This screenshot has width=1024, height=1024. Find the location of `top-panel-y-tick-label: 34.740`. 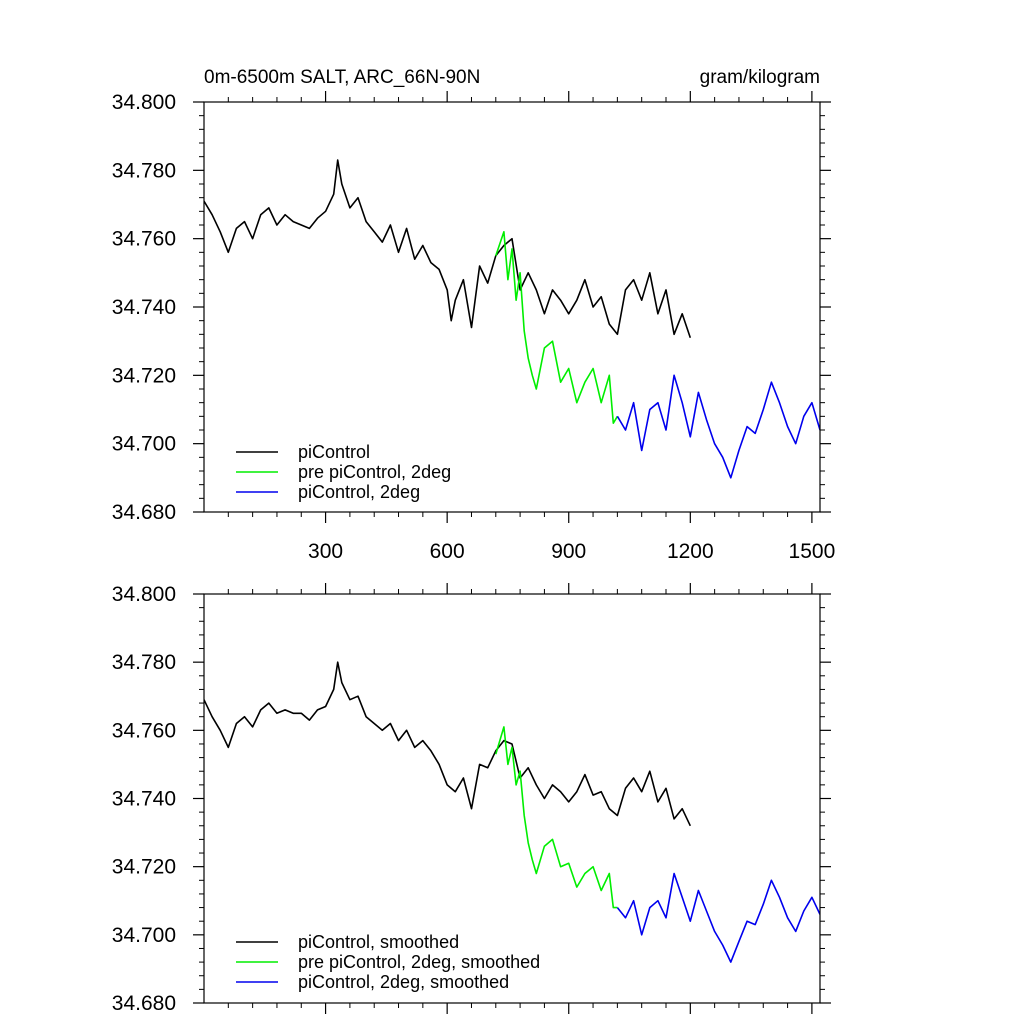

top-panel-y-tick-label: 34.740 is located at coordinates (144, 307).